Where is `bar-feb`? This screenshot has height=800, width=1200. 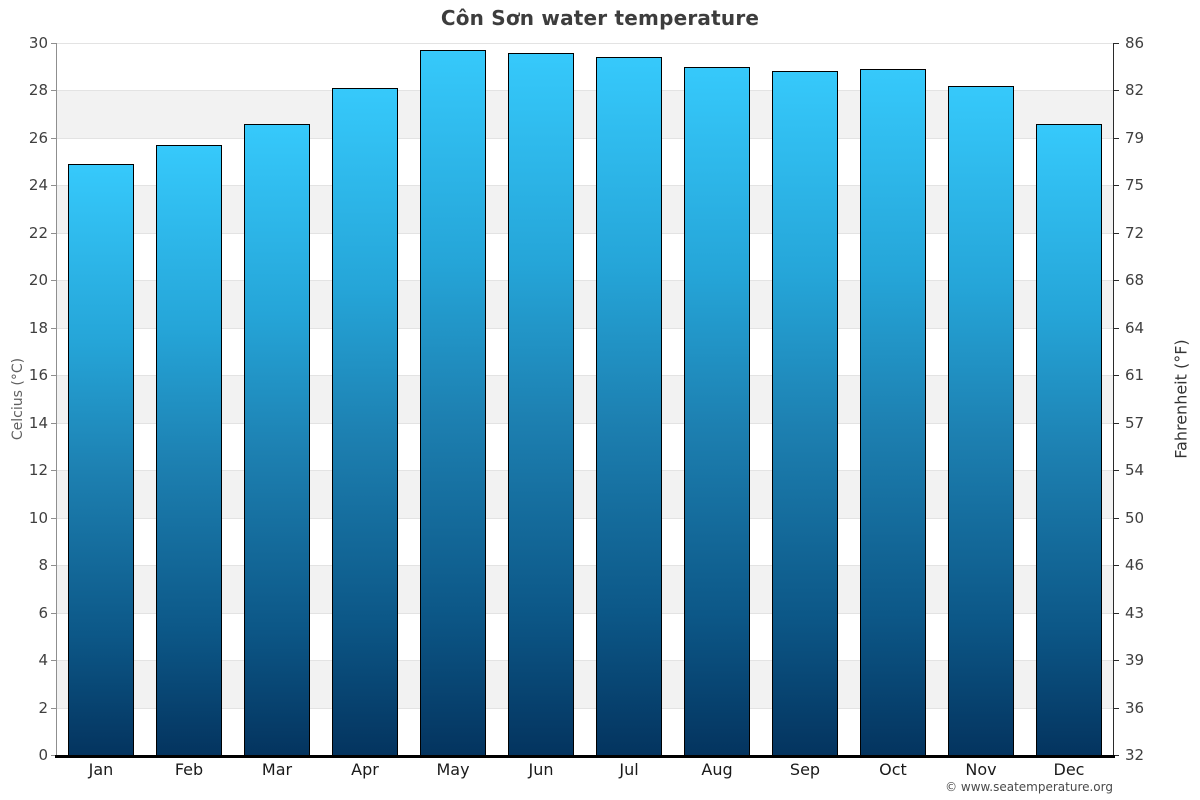
bar-feb is located at coordinates (189, 450).